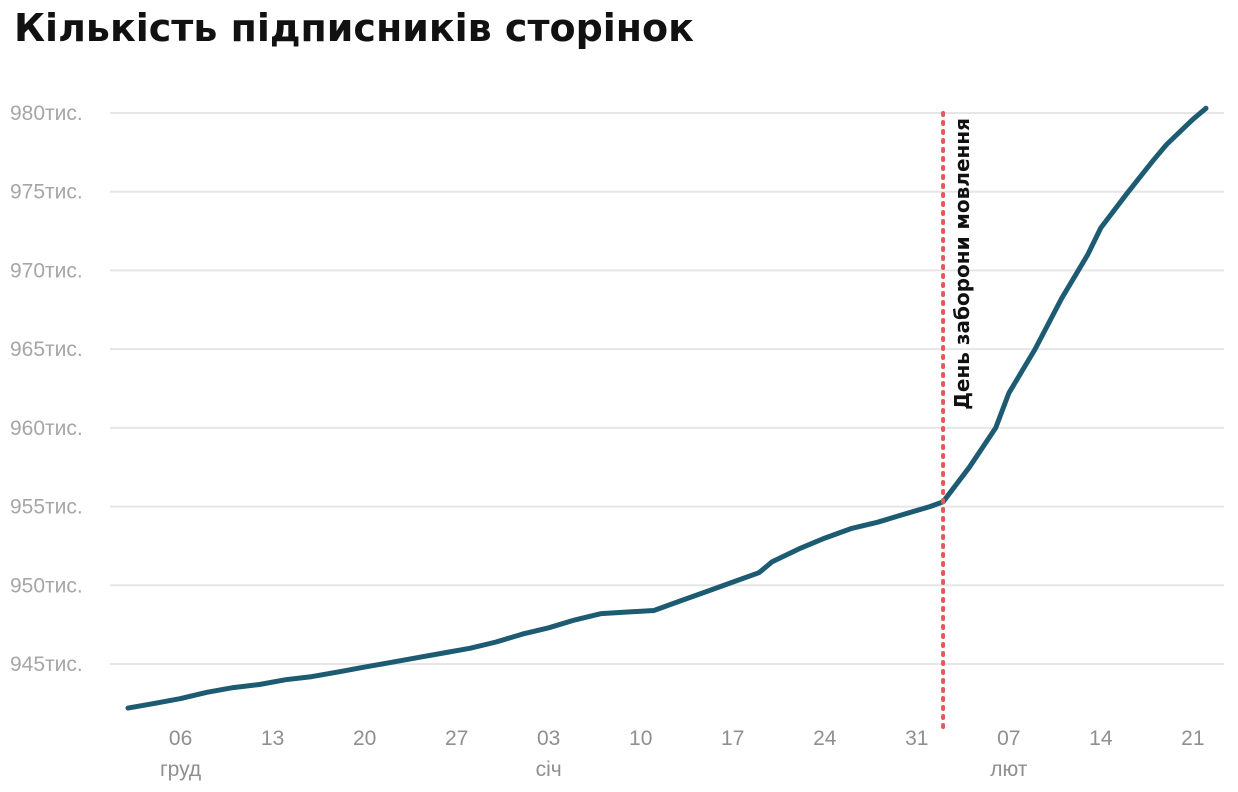  What do you see at coordinates (549, 769) in the screenshot?
I see `month-label: січ` at bounding box center [549, 769].